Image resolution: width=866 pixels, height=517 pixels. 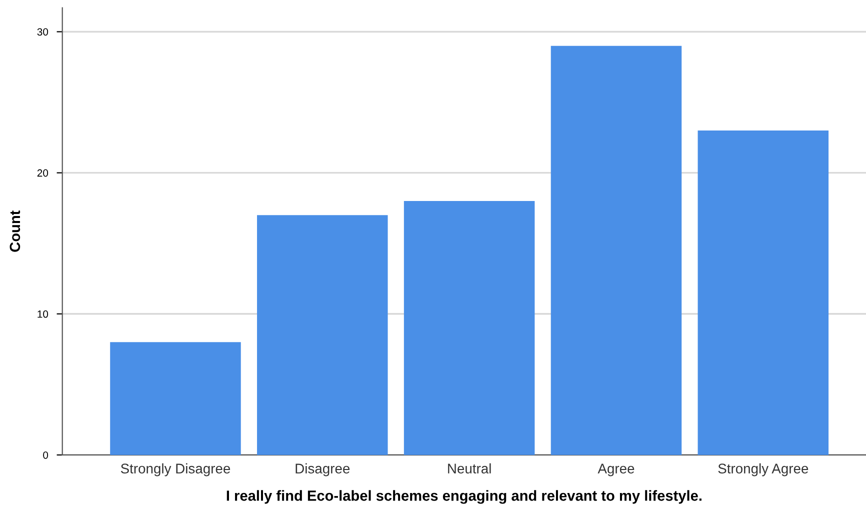 What do you see at coordinates (469, 468) in the screenshot?
I see `x-tick-label: Neutral` at bounding box center [469, 468].